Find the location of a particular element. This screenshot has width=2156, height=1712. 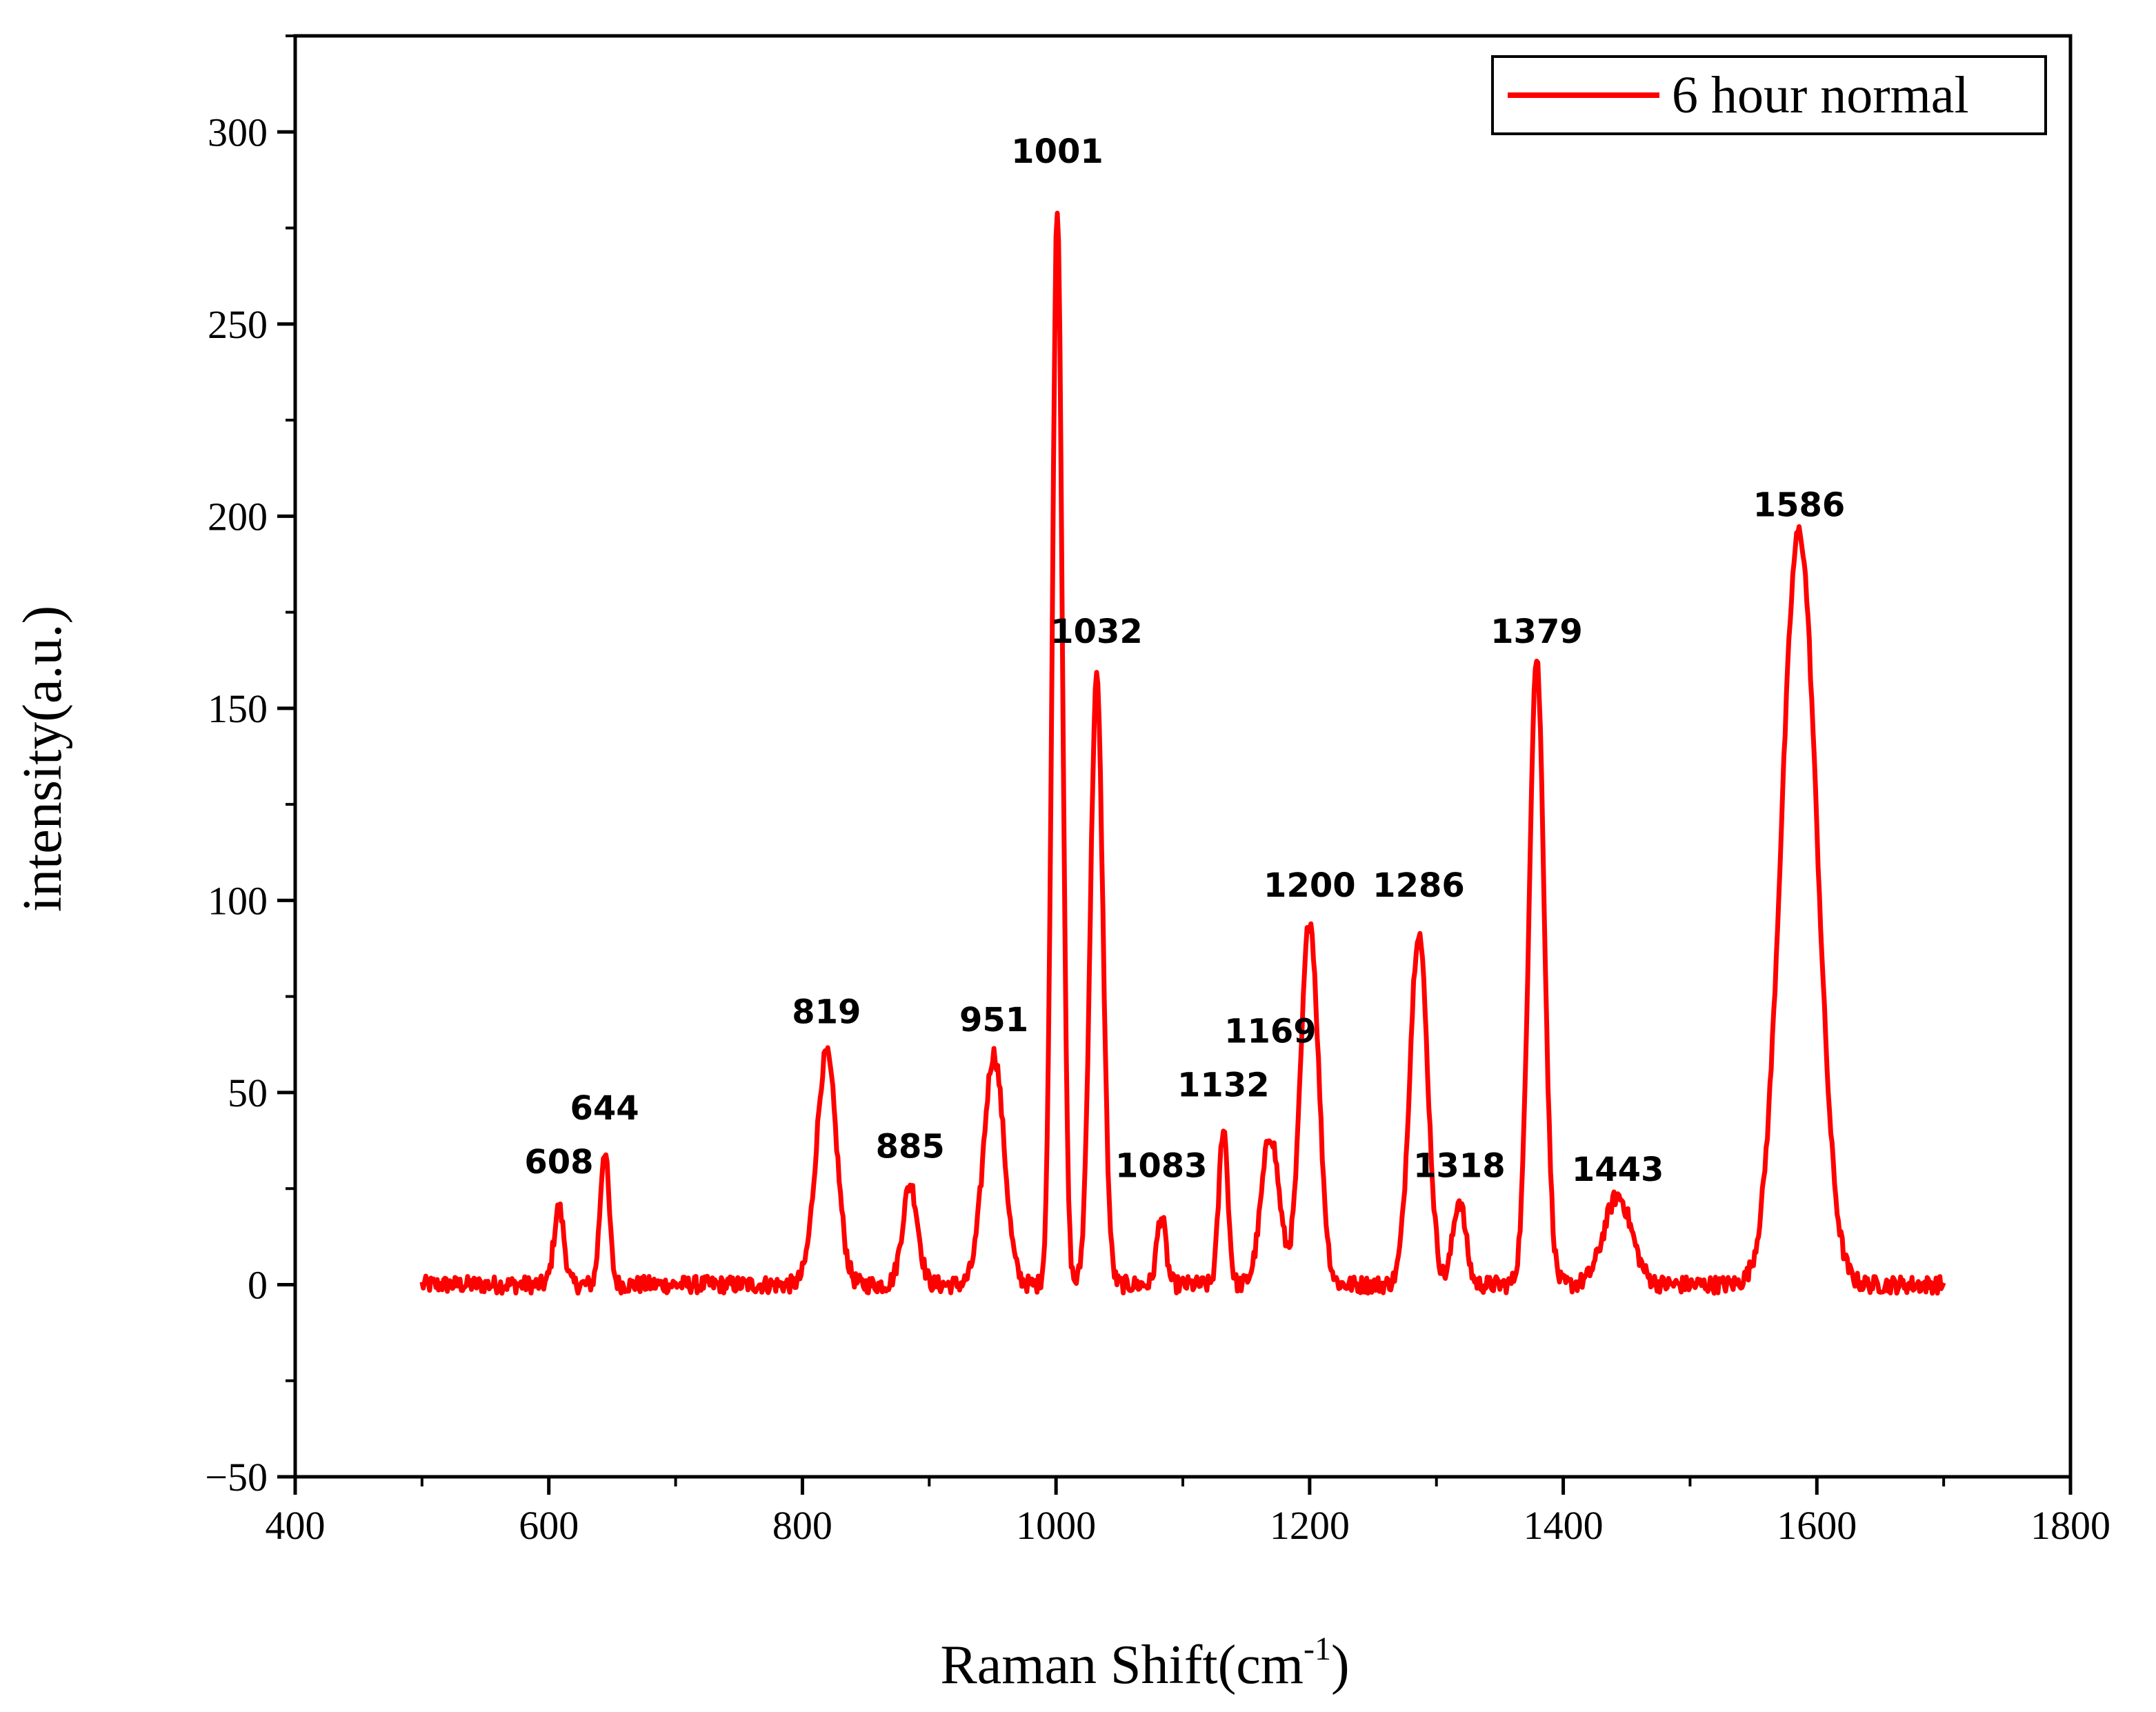

legend: 6 hour normal is located at coordinates (1769, 95).